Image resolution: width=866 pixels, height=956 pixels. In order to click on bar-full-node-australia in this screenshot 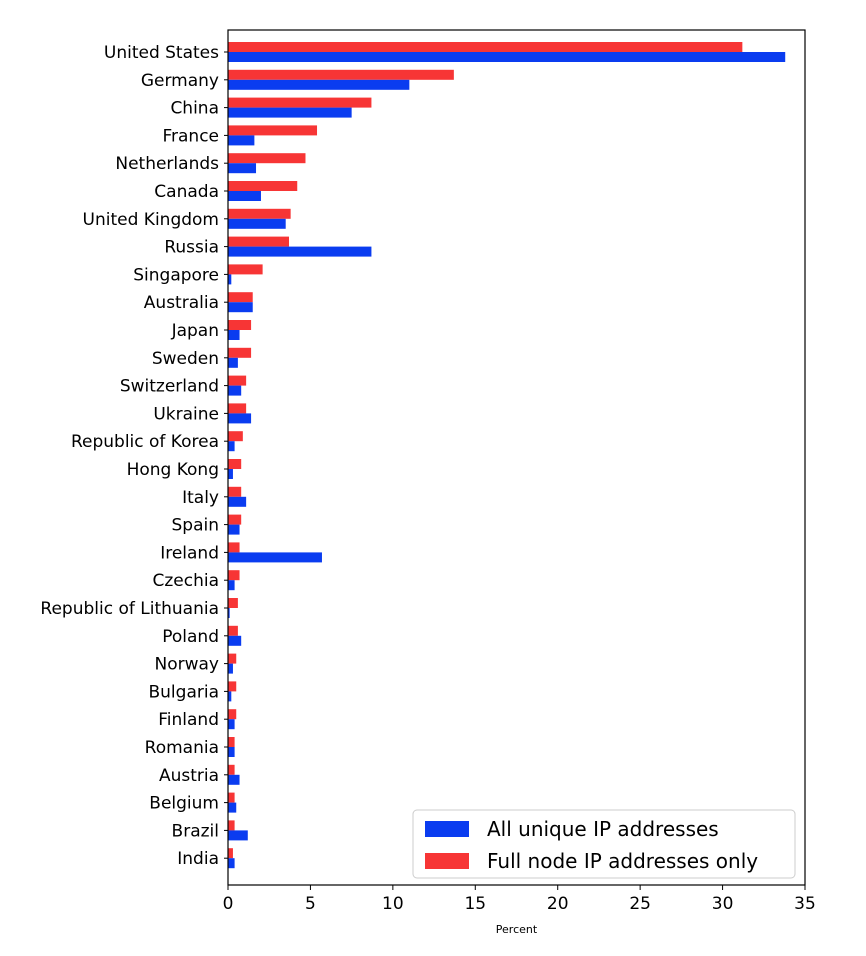, I will do `click(240, 297)`.